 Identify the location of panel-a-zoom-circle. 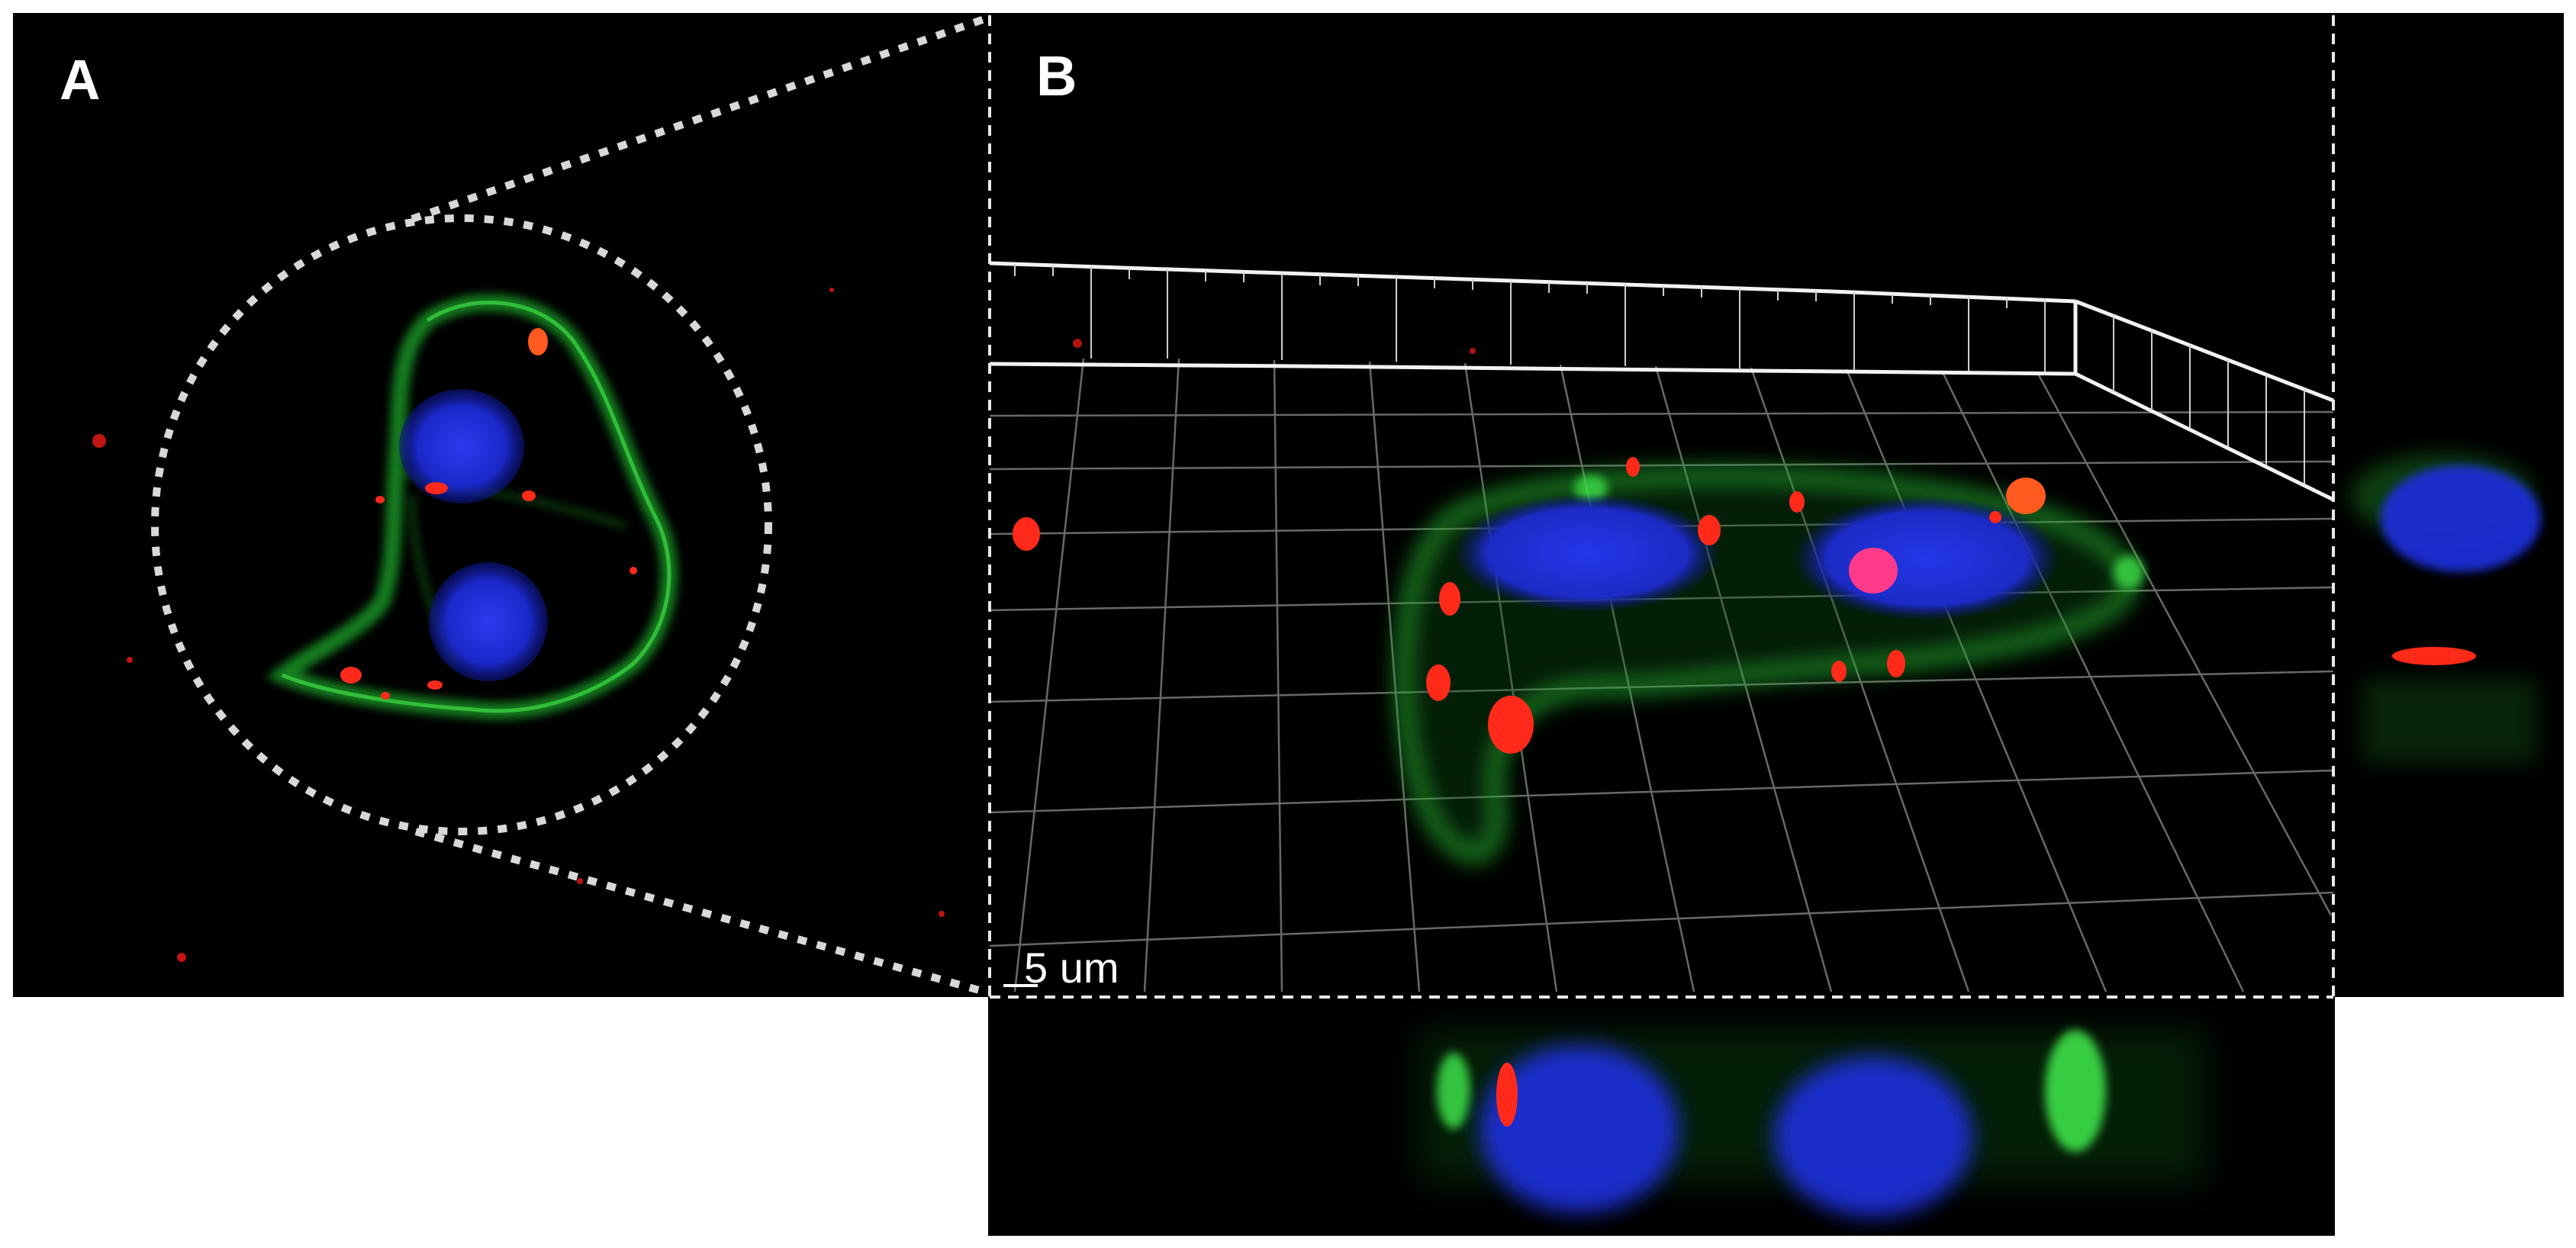
(461, 524).